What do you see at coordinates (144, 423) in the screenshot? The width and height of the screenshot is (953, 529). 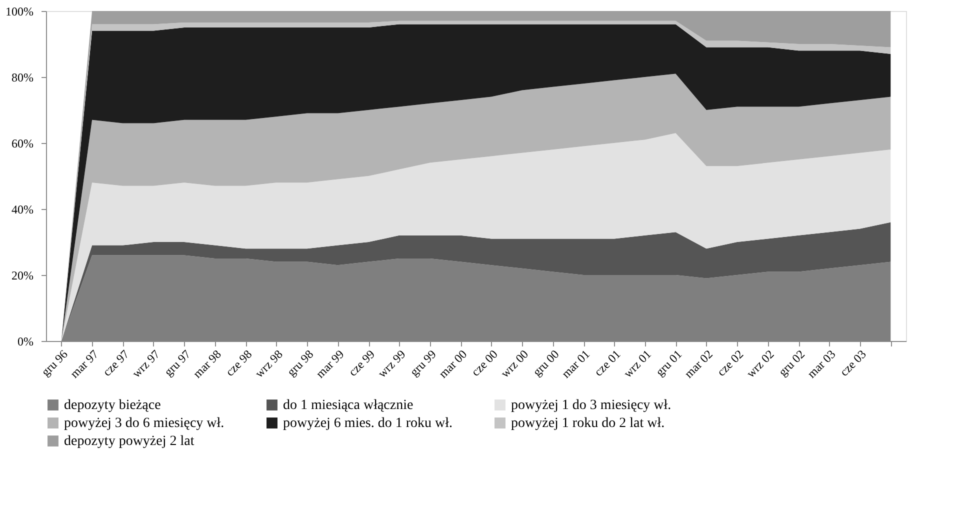 I see `legend-label: powyżej 3 do 6 miesięcy wł.` at bounding box center [144, 423].